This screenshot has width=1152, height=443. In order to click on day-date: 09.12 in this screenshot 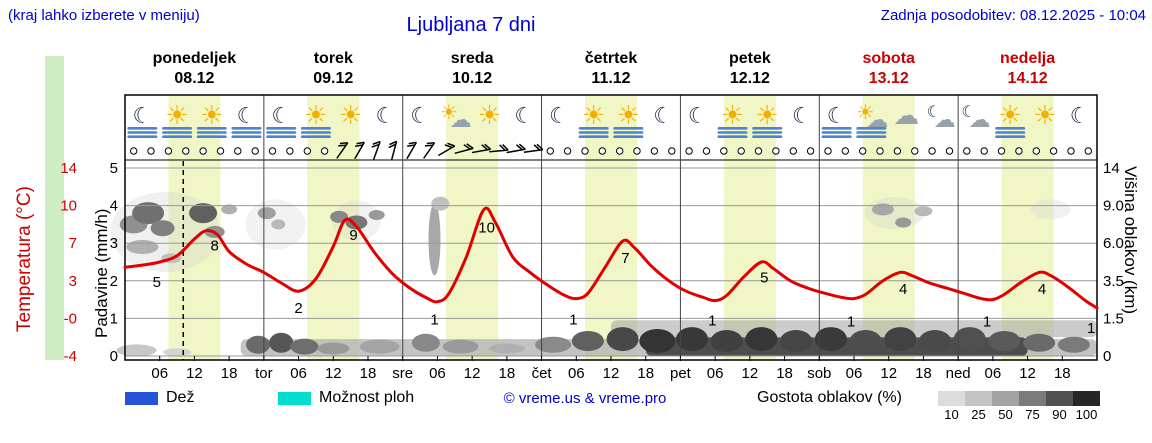, I will do `click(333, 78)`.